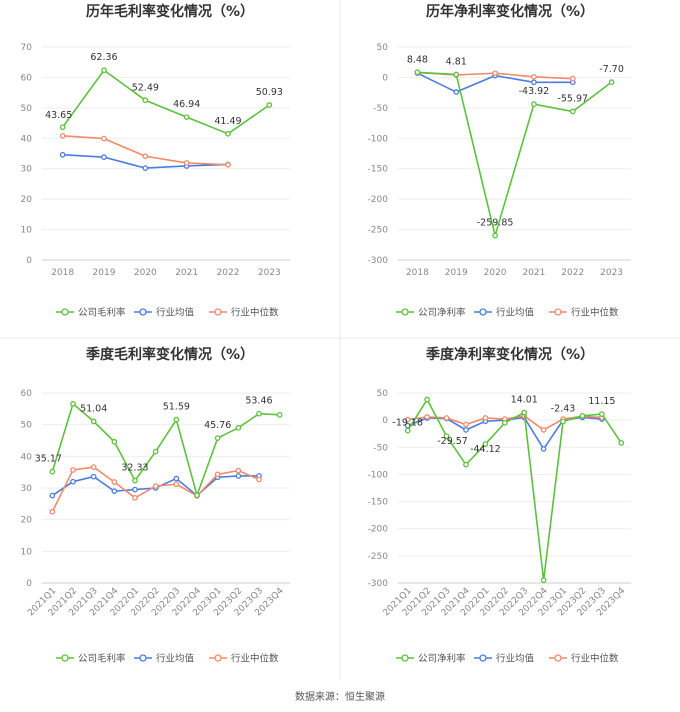 This screenshot has height=712, width=680. Describe the element at coordinates (378, 170) in the screenshot. I see `y-tick-label: -150` at that location.